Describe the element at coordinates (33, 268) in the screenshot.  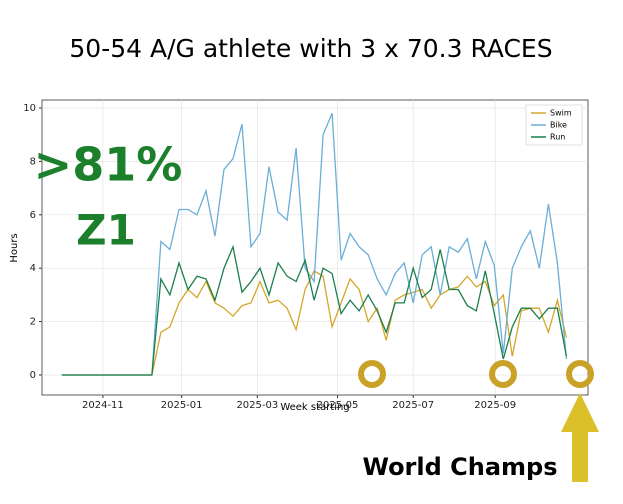
I see `y-tick-label: 4` at that location.